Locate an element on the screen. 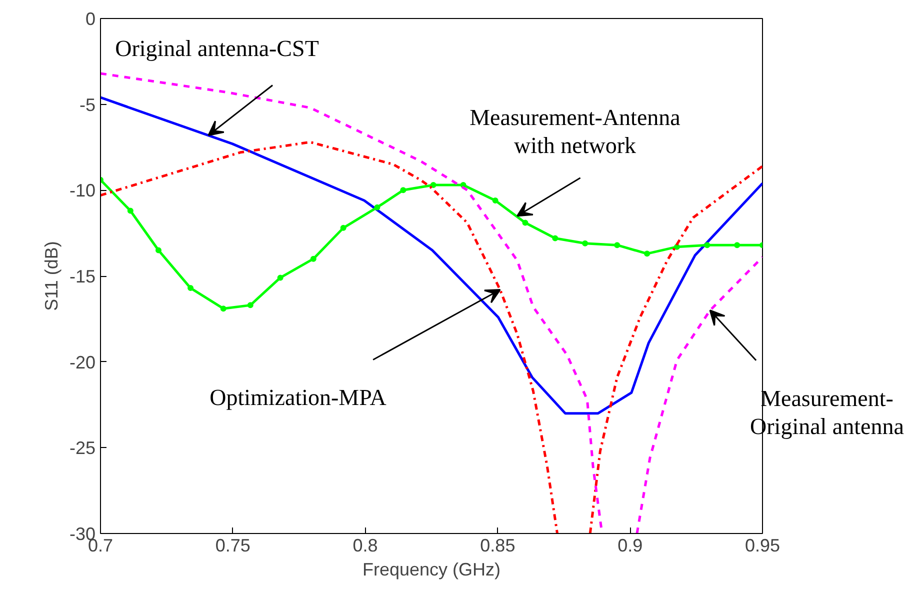 Image resolution: width=924 pixels, height=607 pixels. x-tick-label: 0.95 is located at coordinates (762, 546).